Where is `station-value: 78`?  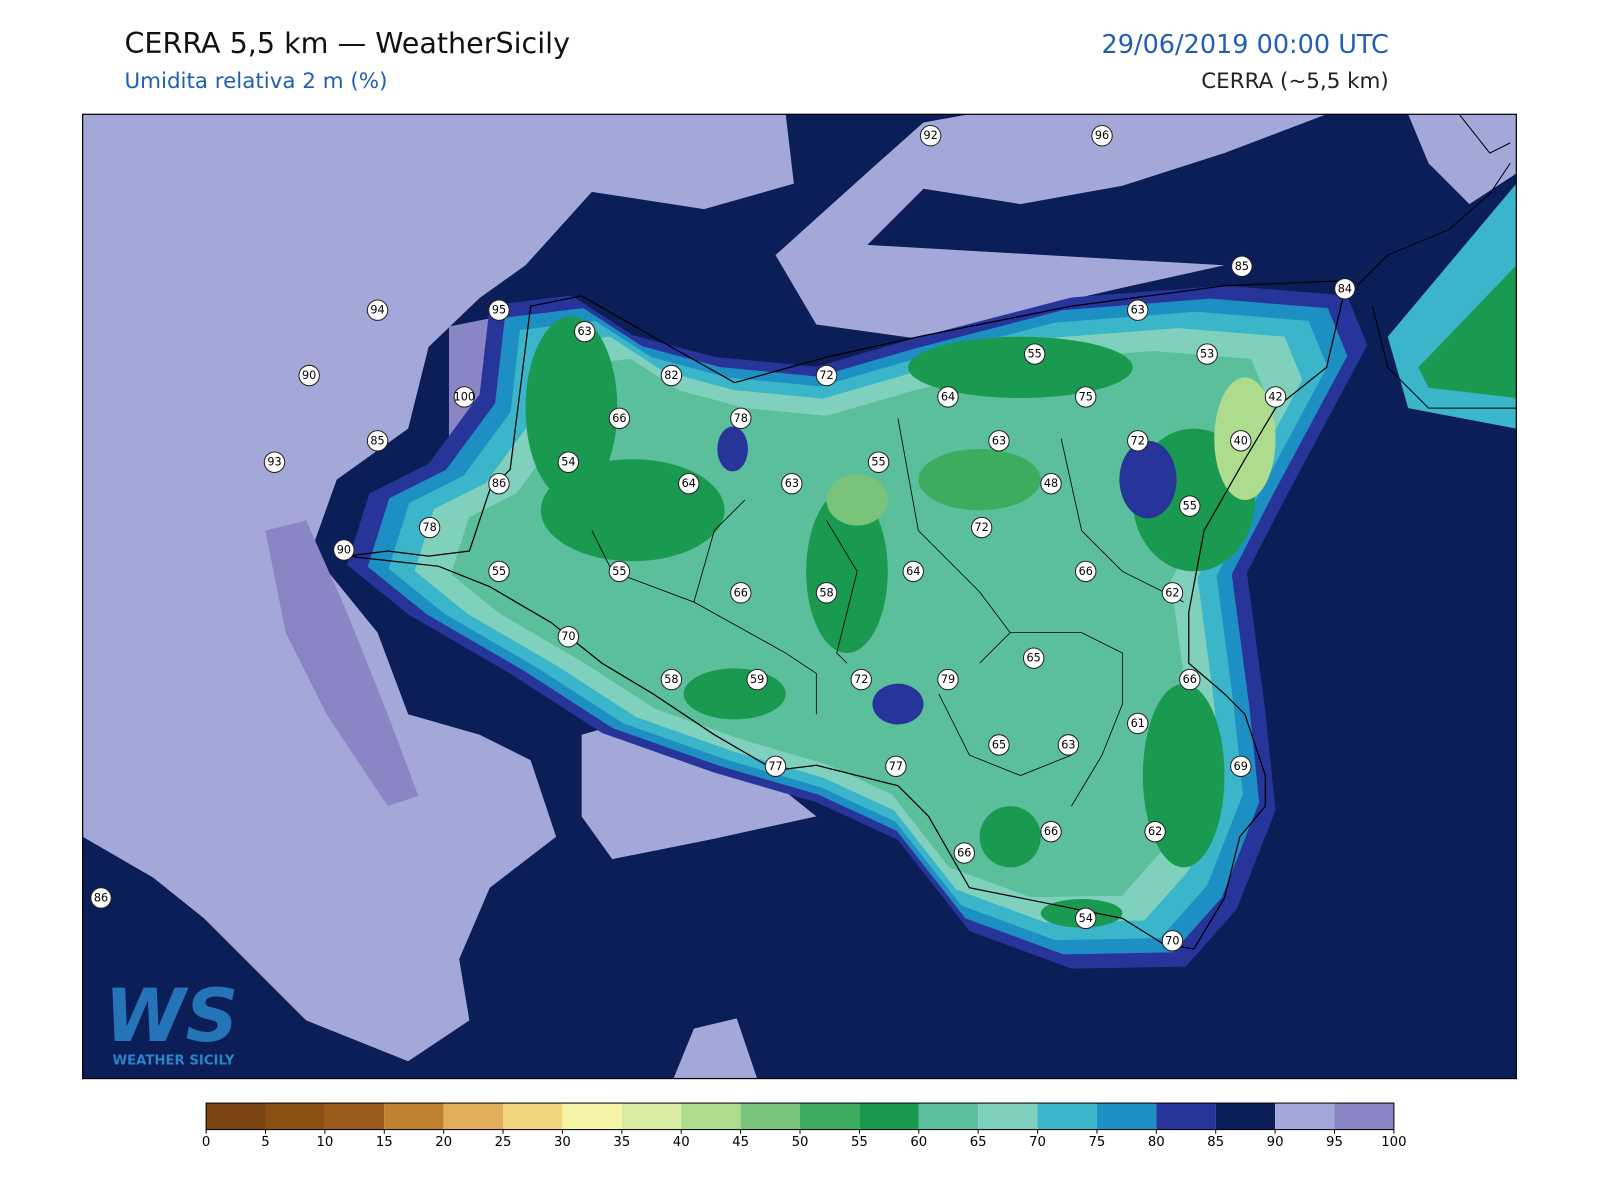
station-value: 78 is located at coordinates (741, 418).